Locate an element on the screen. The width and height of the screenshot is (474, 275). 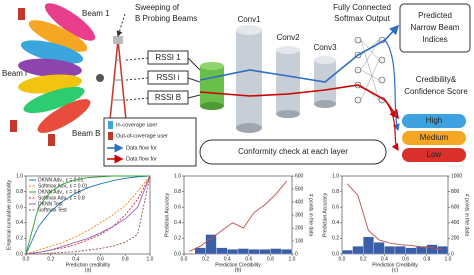
count-line is located at coordinates (238, 216).